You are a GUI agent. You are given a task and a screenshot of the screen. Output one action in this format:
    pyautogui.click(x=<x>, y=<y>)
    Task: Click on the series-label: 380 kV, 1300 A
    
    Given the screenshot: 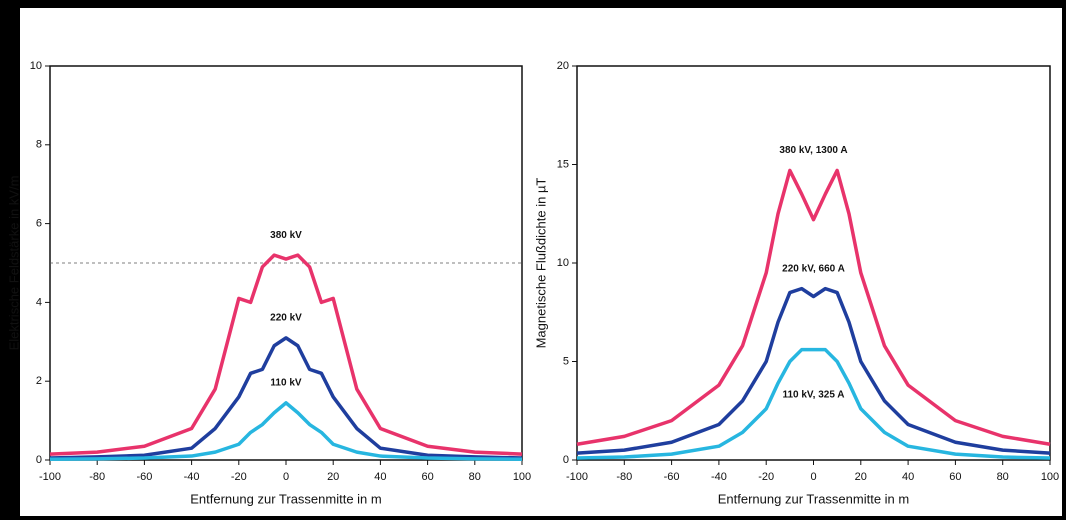 What is the action you would take?
    pyautogui.click(x=813, y=150)
    